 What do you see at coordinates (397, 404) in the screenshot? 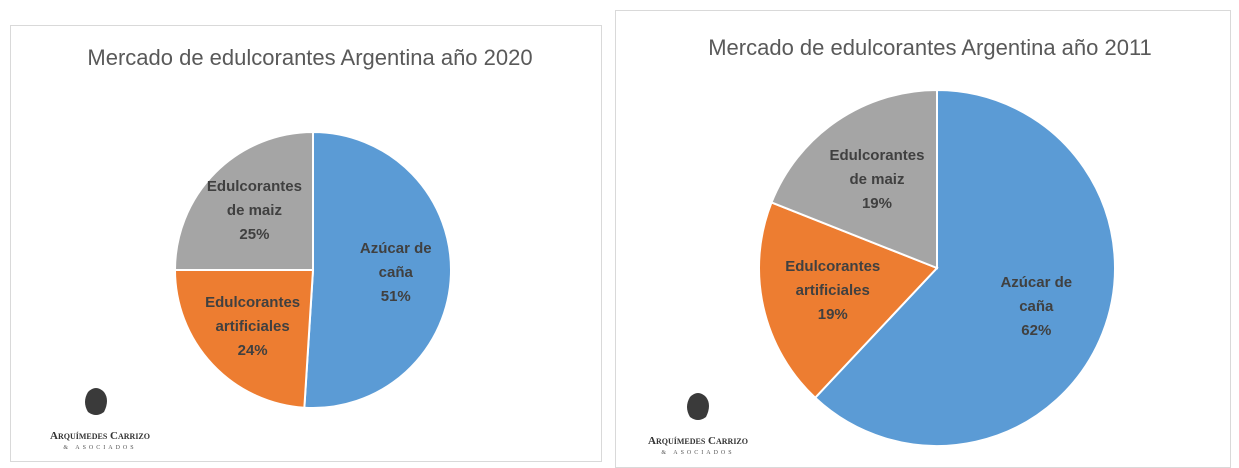
I see `logo-icon` at bounding box center [397, 404].